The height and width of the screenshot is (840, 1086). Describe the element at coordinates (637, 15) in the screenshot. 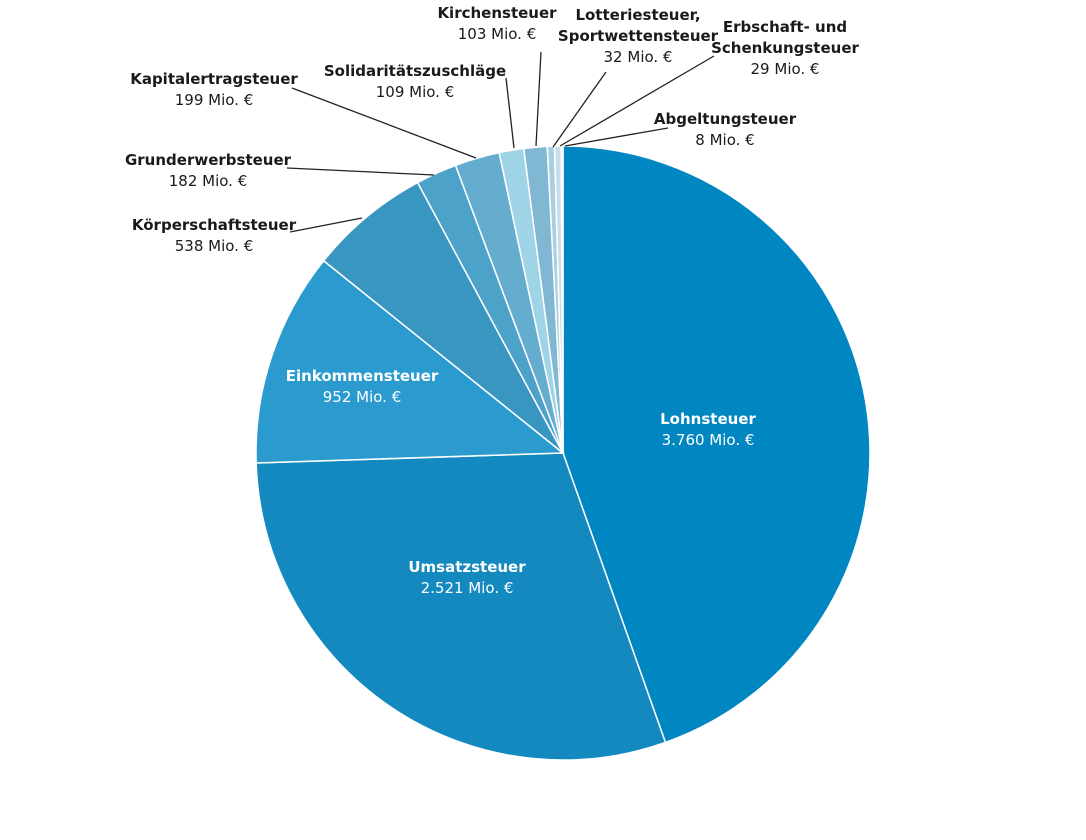

I see `slice-label-name-lotteriesteuer-sportwettensteuer-1: Lotteriesteuer,` at that location.